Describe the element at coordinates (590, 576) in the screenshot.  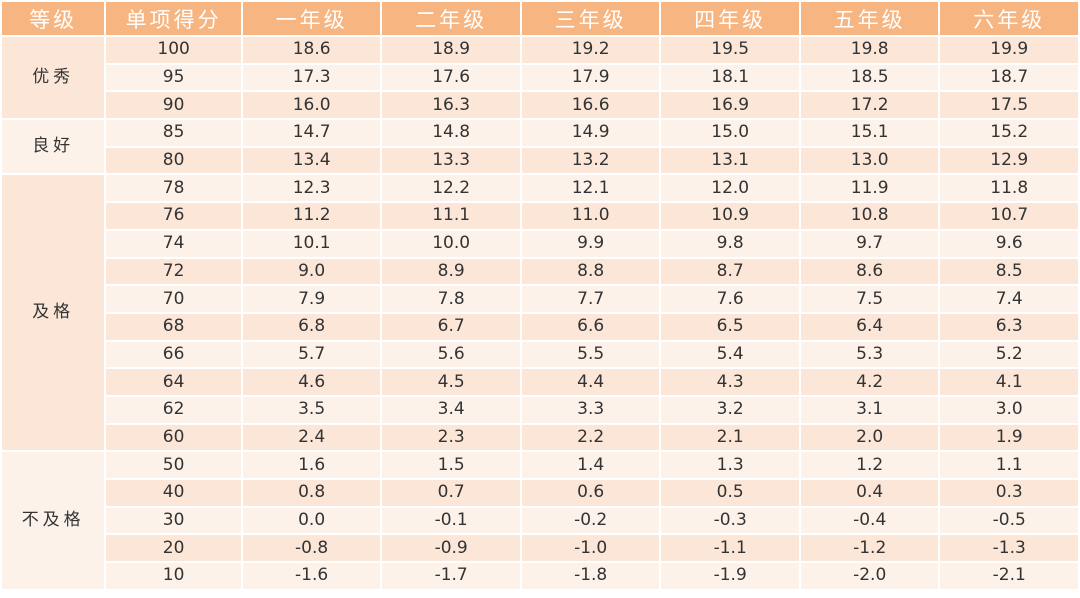
I see `value-cell-grade-3: -1.8` at that location.